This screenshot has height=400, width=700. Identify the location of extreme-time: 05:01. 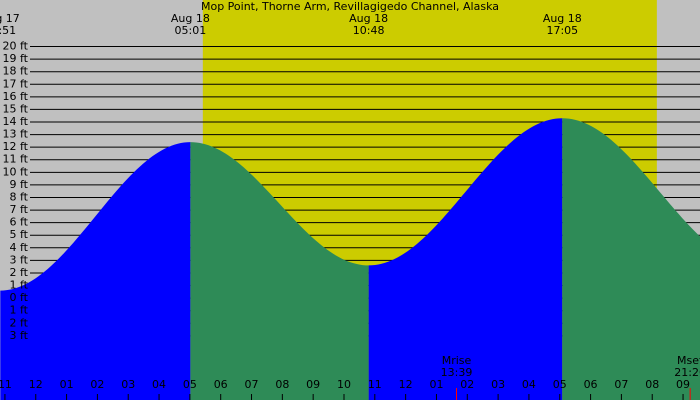
(191, 30).